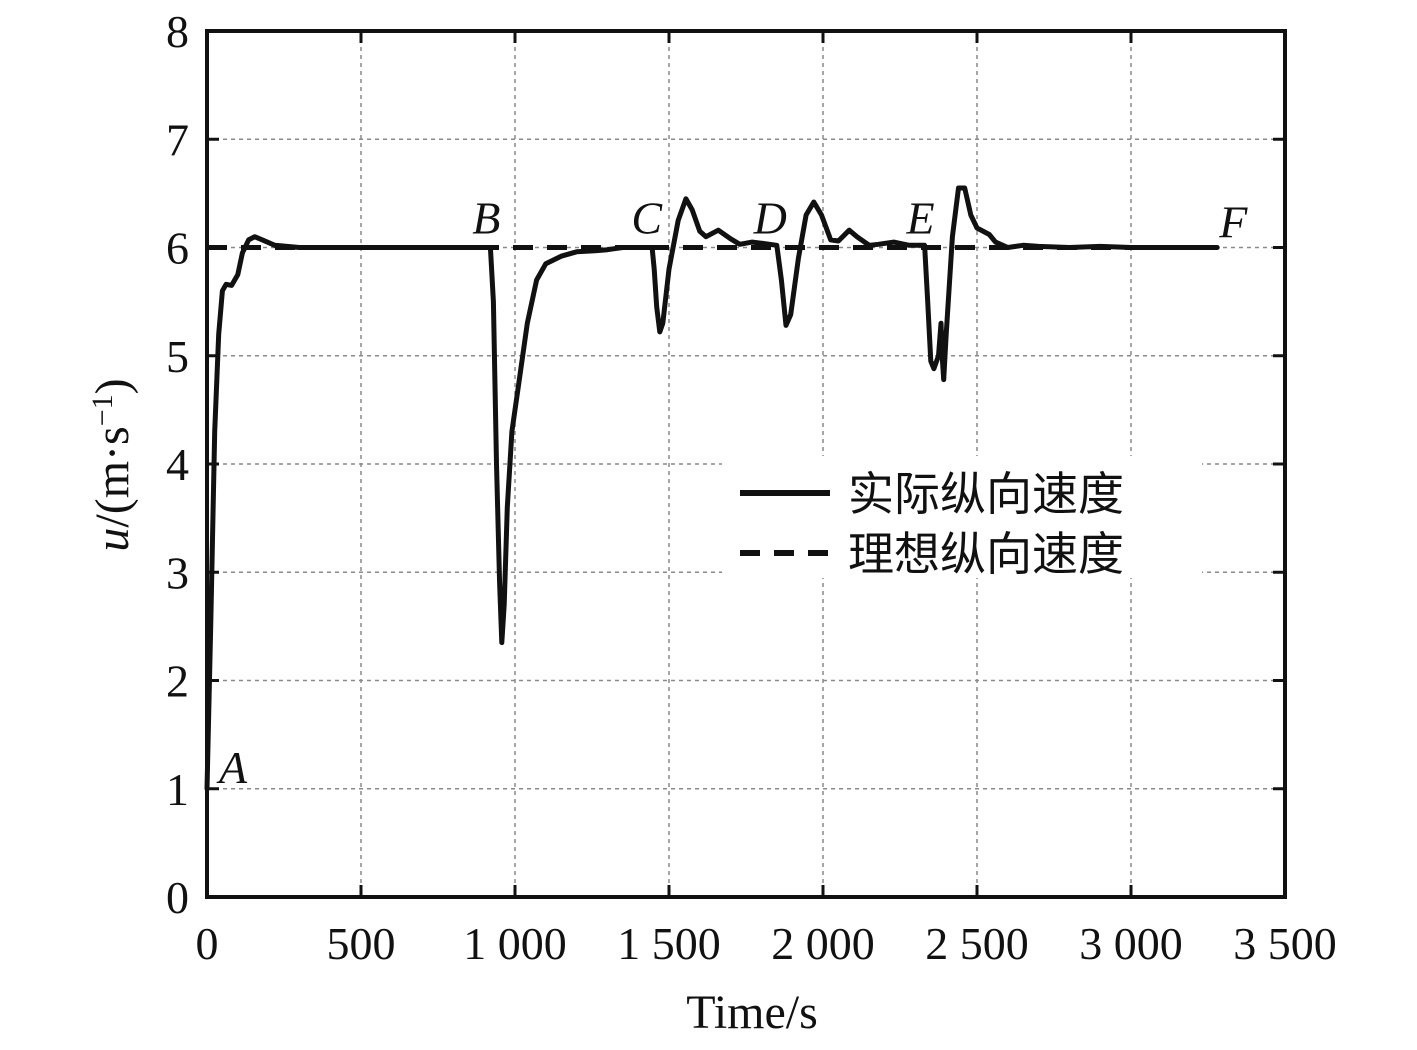 This screenshot has height=1050, width=1417. Describe the element at coordinates (770, 218) in the screenshot. I see `point-label-d: D` at that location.